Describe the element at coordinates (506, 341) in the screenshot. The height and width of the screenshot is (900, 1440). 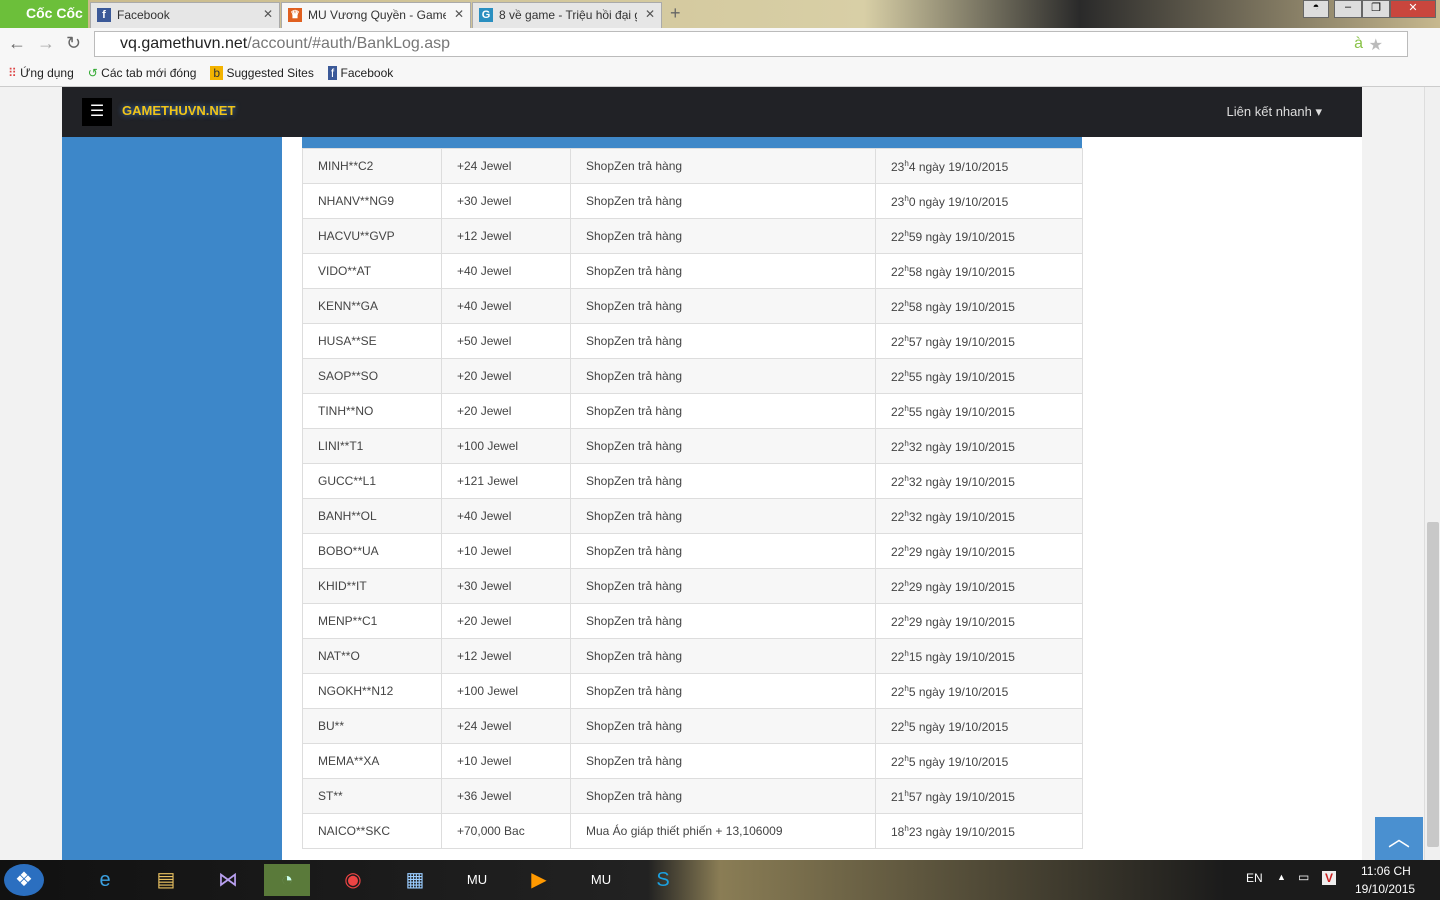
I see `amount-cell: +50 Jewel` at that location.